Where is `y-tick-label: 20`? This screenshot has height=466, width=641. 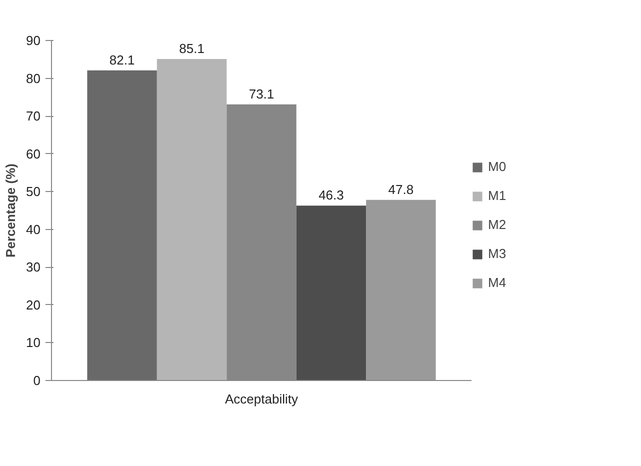
y-tick-label: 20 is located at coordinates (33, 304).